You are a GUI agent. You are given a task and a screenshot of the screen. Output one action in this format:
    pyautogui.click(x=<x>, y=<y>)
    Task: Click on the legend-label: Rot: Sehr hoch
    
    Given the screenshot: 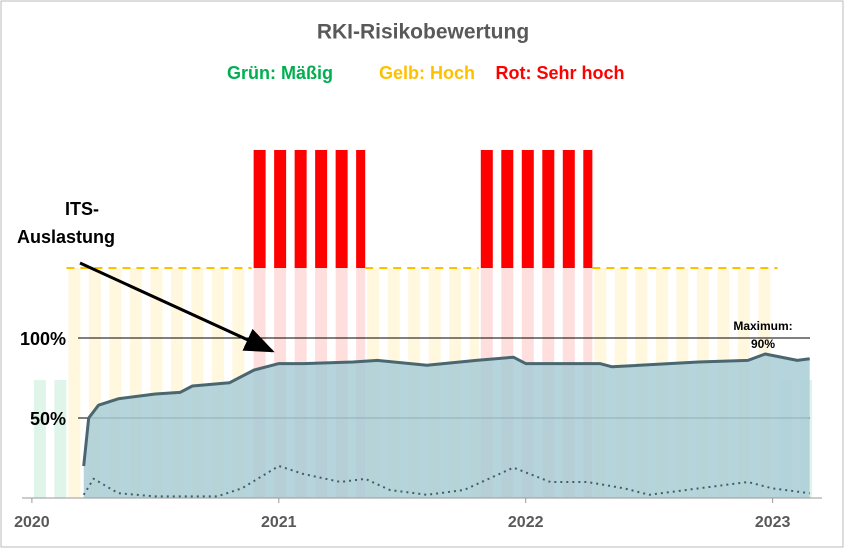 What is the action you would take?
    pyautogui.click(x=560, y=73)
    